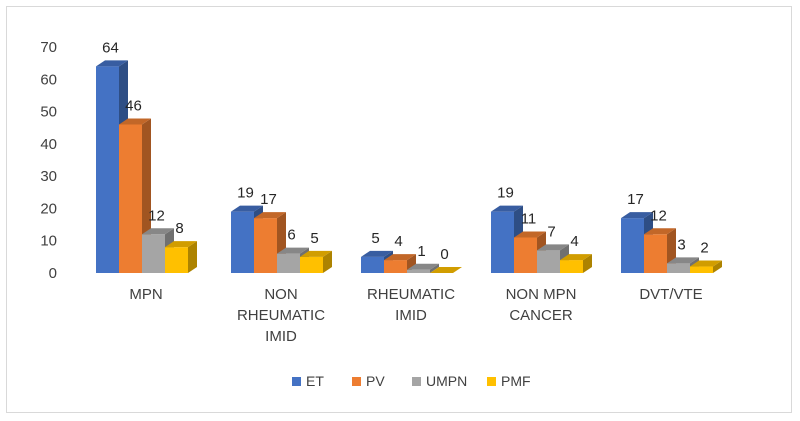  Describe the element at coordinates (48, 112) in the screenshot. I see `y-tick-label: 50` at that location.